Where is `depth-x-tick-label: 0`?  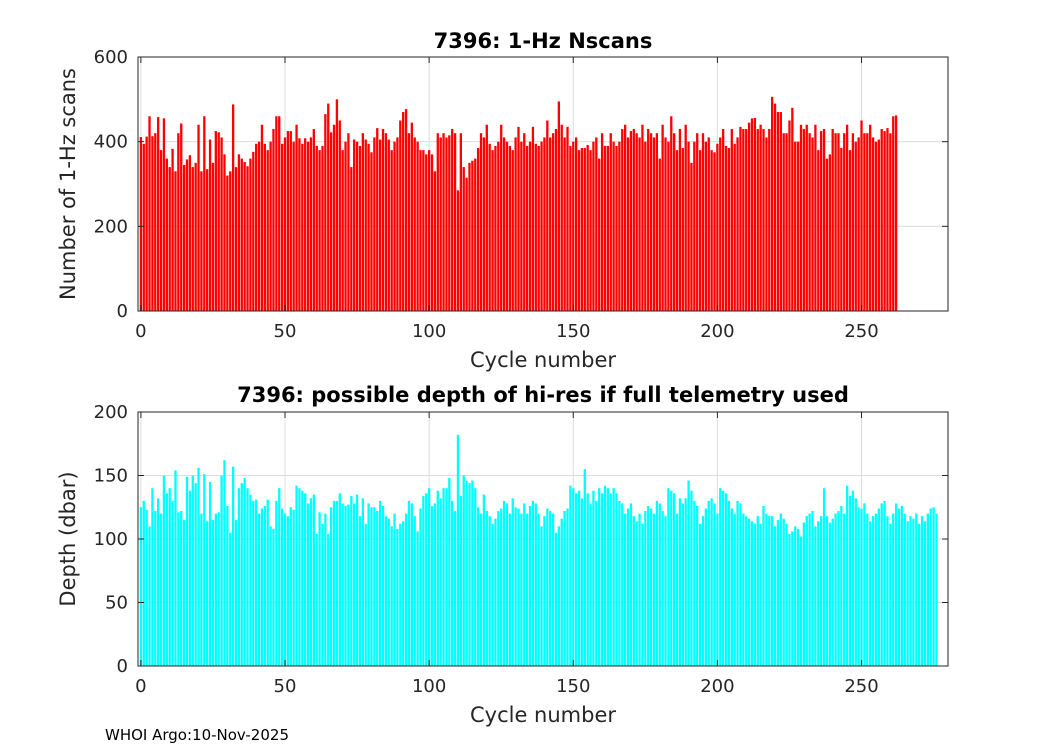 depth-x-tick-label: 0 is located at coordinates (140, 686).